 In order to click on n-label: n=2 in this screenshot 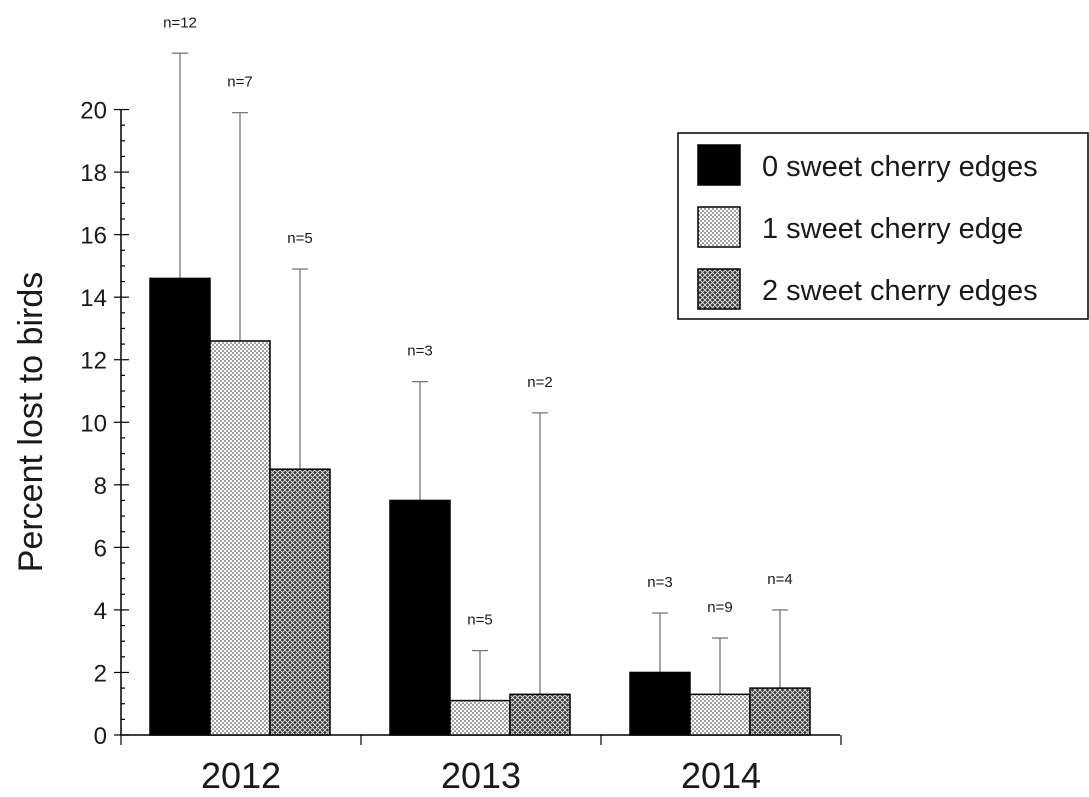, I will do `click(539, 382)`.